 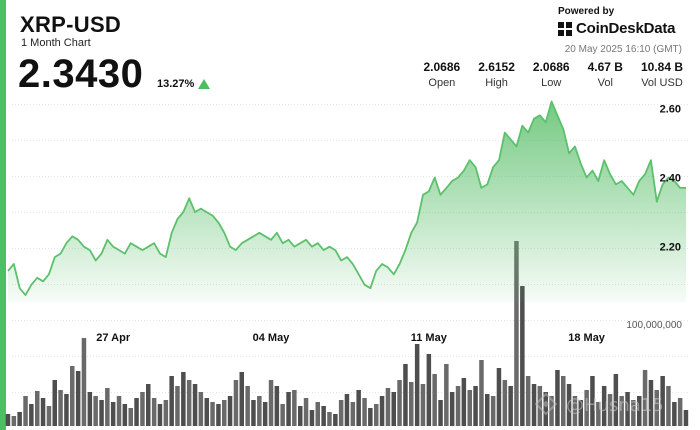 What do you see at coordinates (661, 67) in the screenshot?
I see `stat-value: 10.84 B` at bounding box center [661, 67].